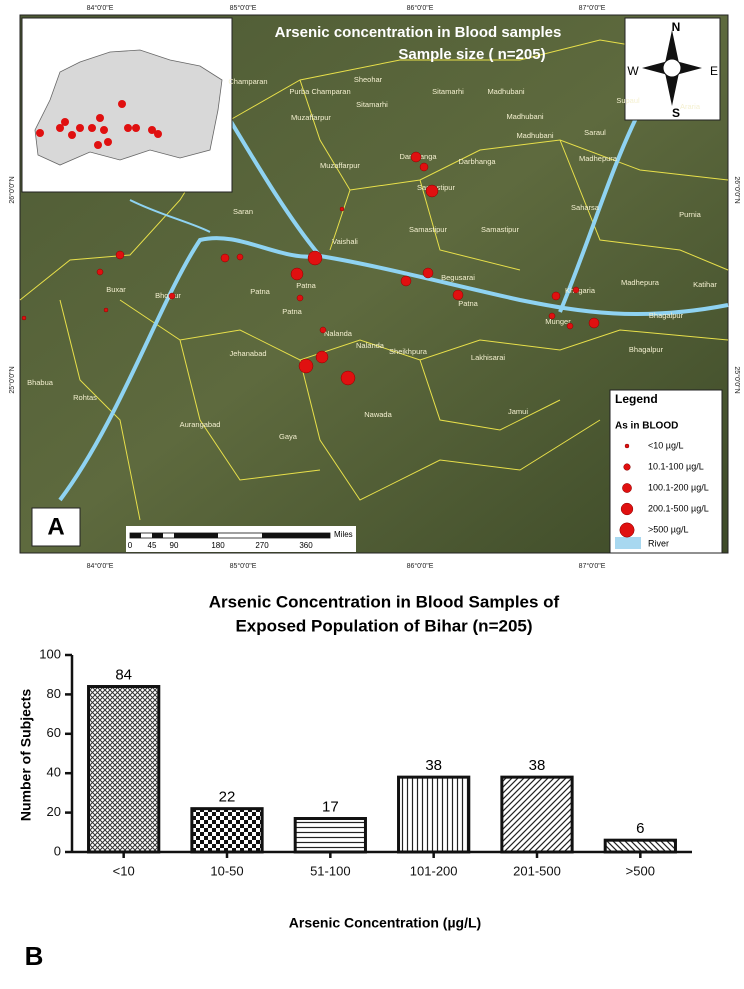 This screenshot has width=744, height=989. I want to click on district-label: Buxar, so click(116, 289).